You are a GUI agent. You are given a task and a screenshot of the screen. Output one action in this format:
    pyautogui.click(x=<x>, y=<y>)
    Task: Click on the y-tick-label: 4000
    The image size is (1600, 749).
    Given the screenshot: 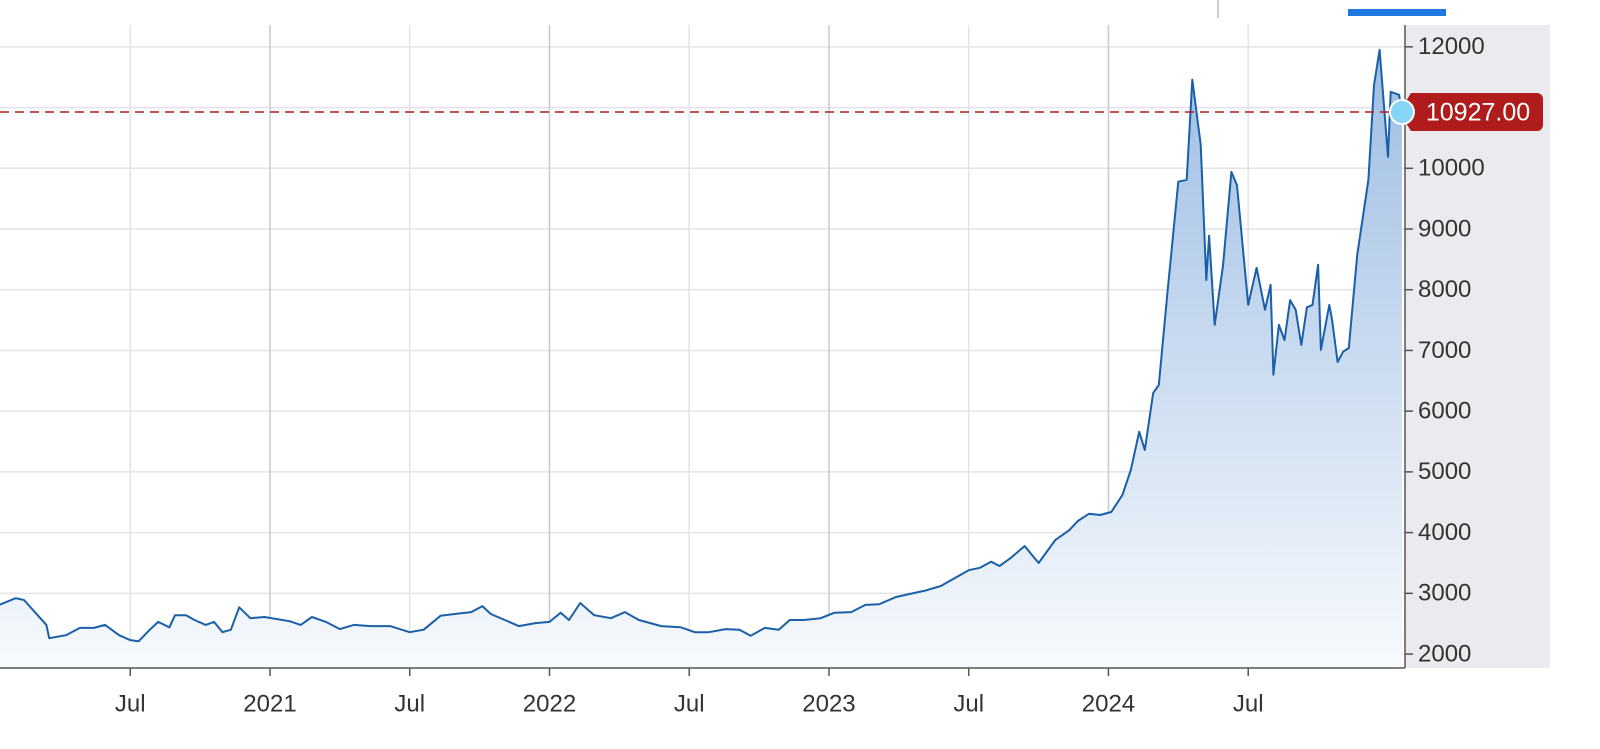 What is the action you would take?
    pyautogui.click(x=1444, y=532)
    